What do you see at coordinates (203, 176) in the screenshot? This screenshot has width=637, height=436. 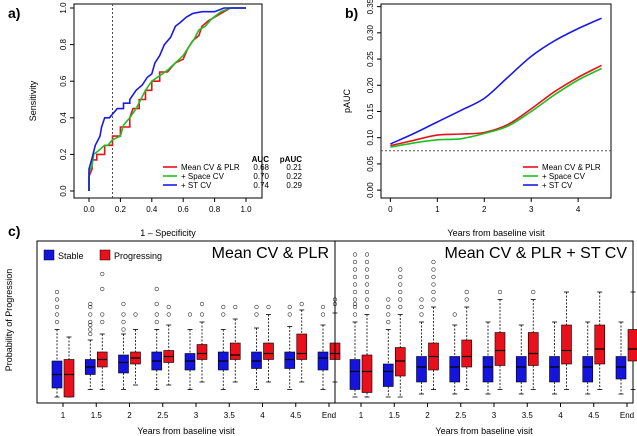 I see `panel-a-legend-name-2: + Space CV` at bounding box center [203, 176].